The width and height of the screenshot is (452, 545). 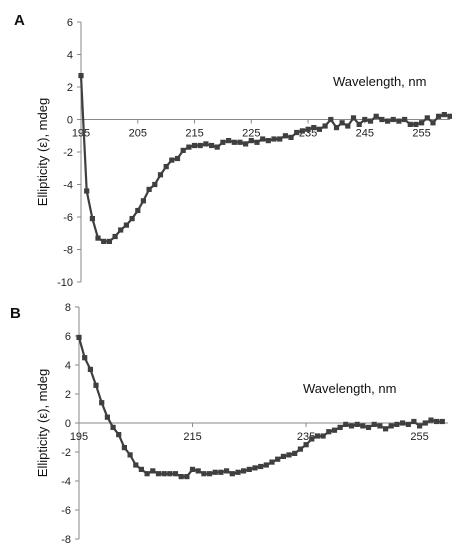 What do you see at coordinates (251, 134) in the screenshot?
I see `x-tick-label: 225` at bounding box center [251, 134].